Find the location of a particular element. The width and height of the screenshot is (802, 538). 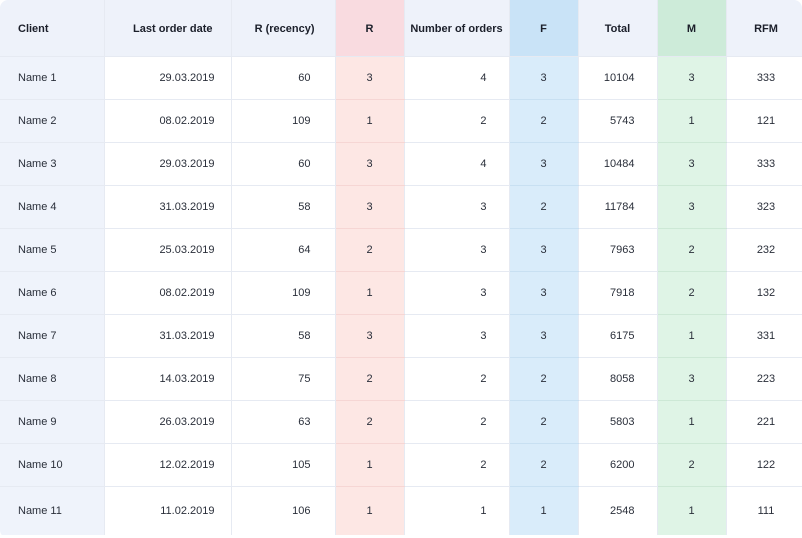

cell-total: 7918 is located at coordinates (618, 293).